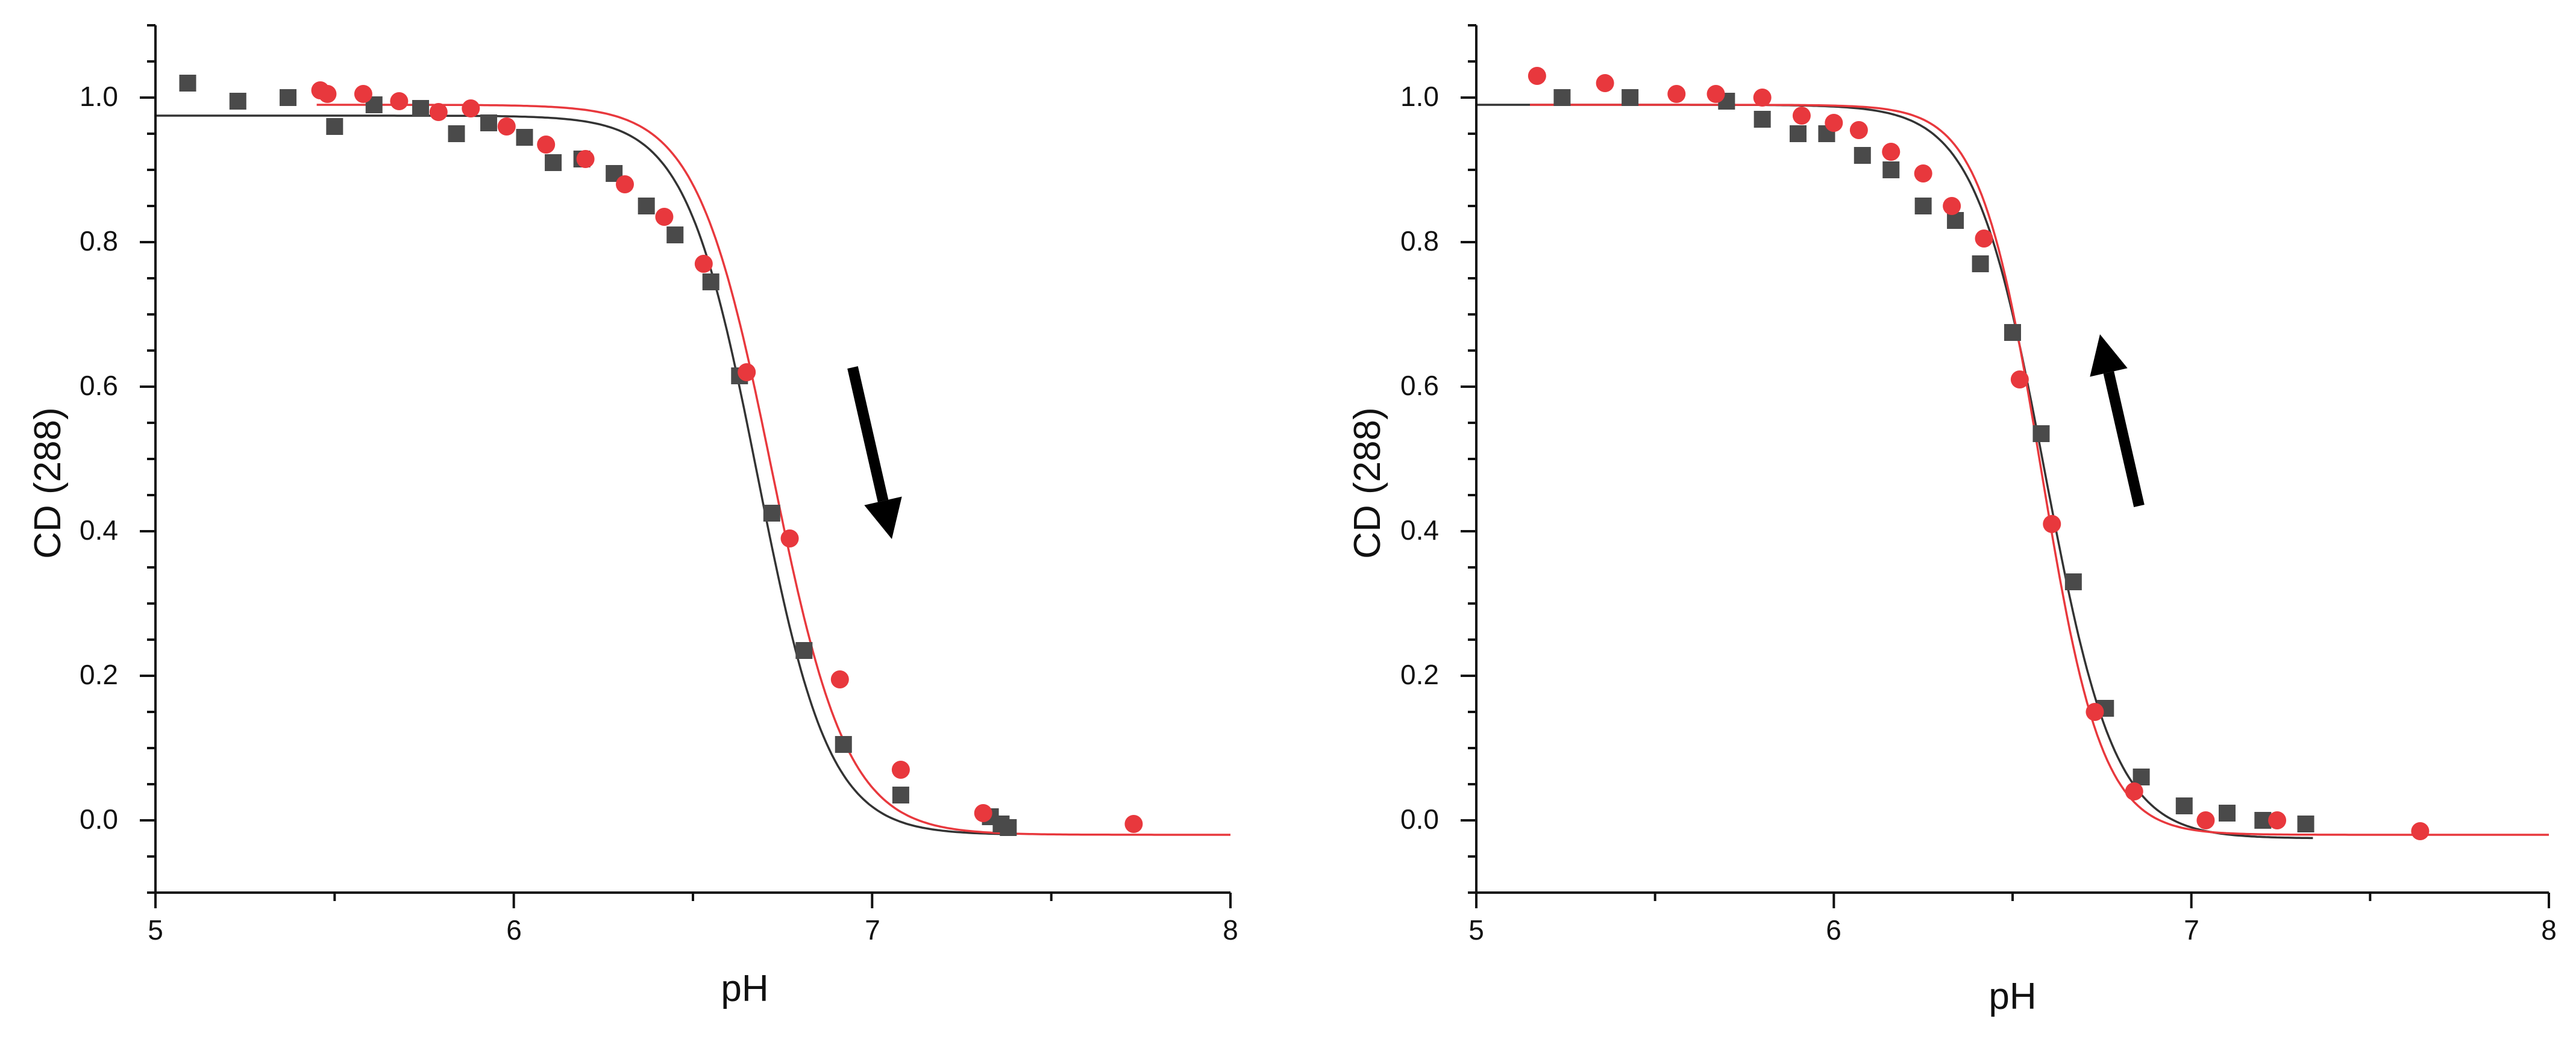 This screenshot has height=1045, width=2576. I want to click on arrow-down-icon, so click(874, 452).